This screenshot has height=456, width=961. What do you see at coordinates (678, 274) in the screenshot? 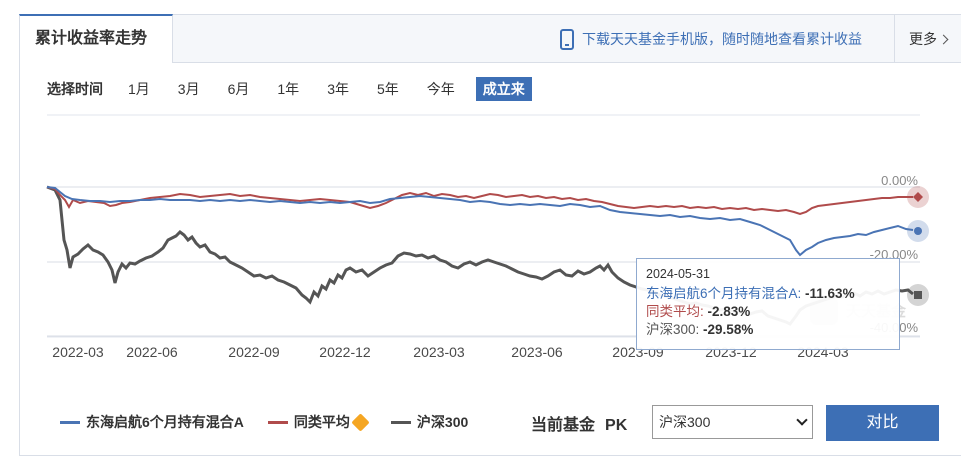
I see `tooltip-date: 2024-05-31` at bounding box center [678, 274].